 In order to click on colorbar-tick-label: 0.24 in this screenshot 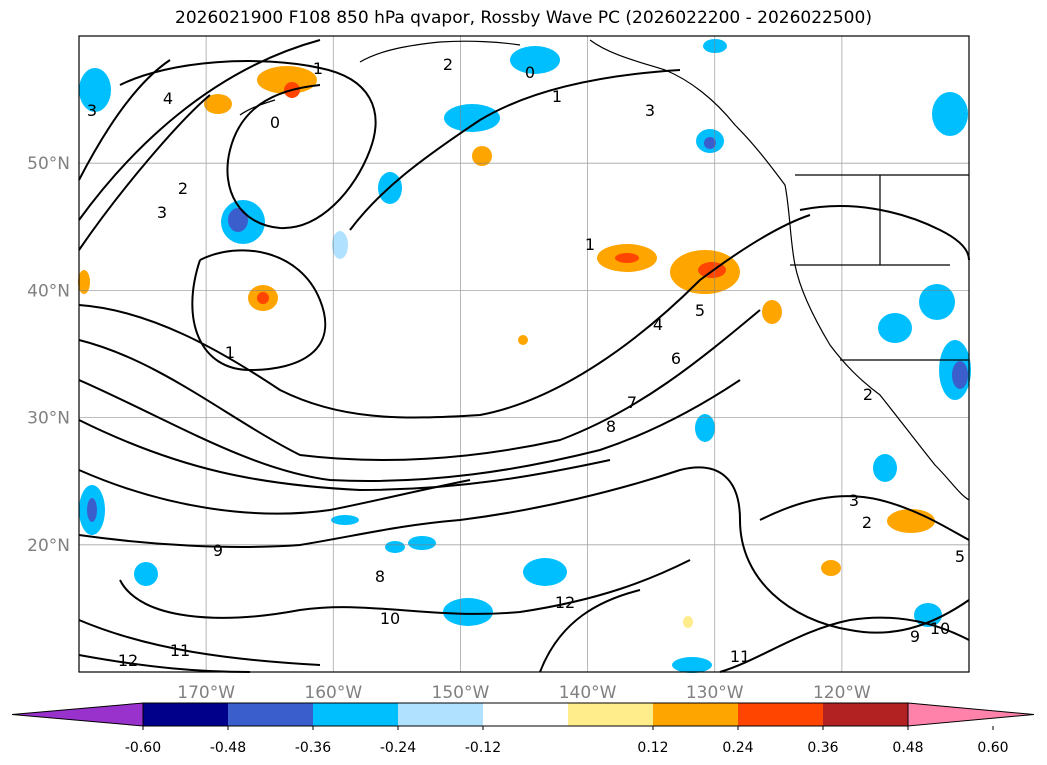, I will do `click(737, 748)`.